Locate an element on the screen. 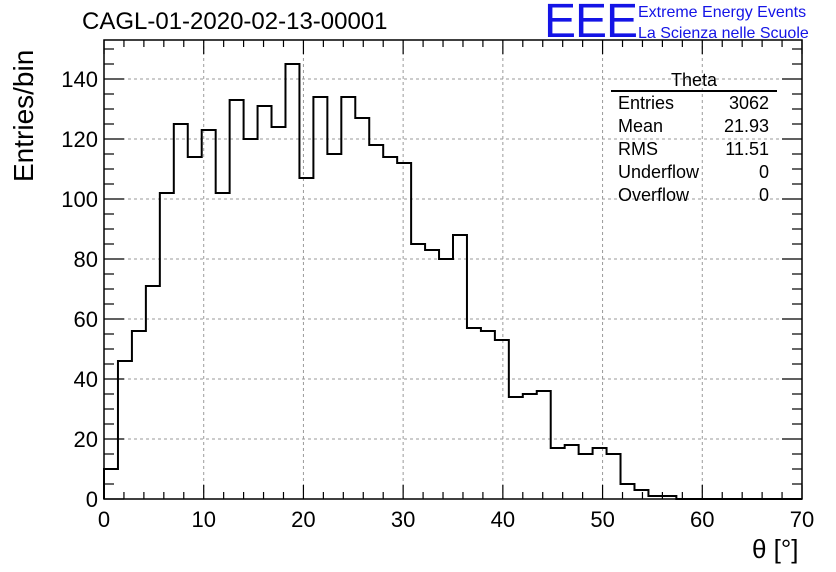  x-axis-label: θ [°] is located at coordinates (775, 549).